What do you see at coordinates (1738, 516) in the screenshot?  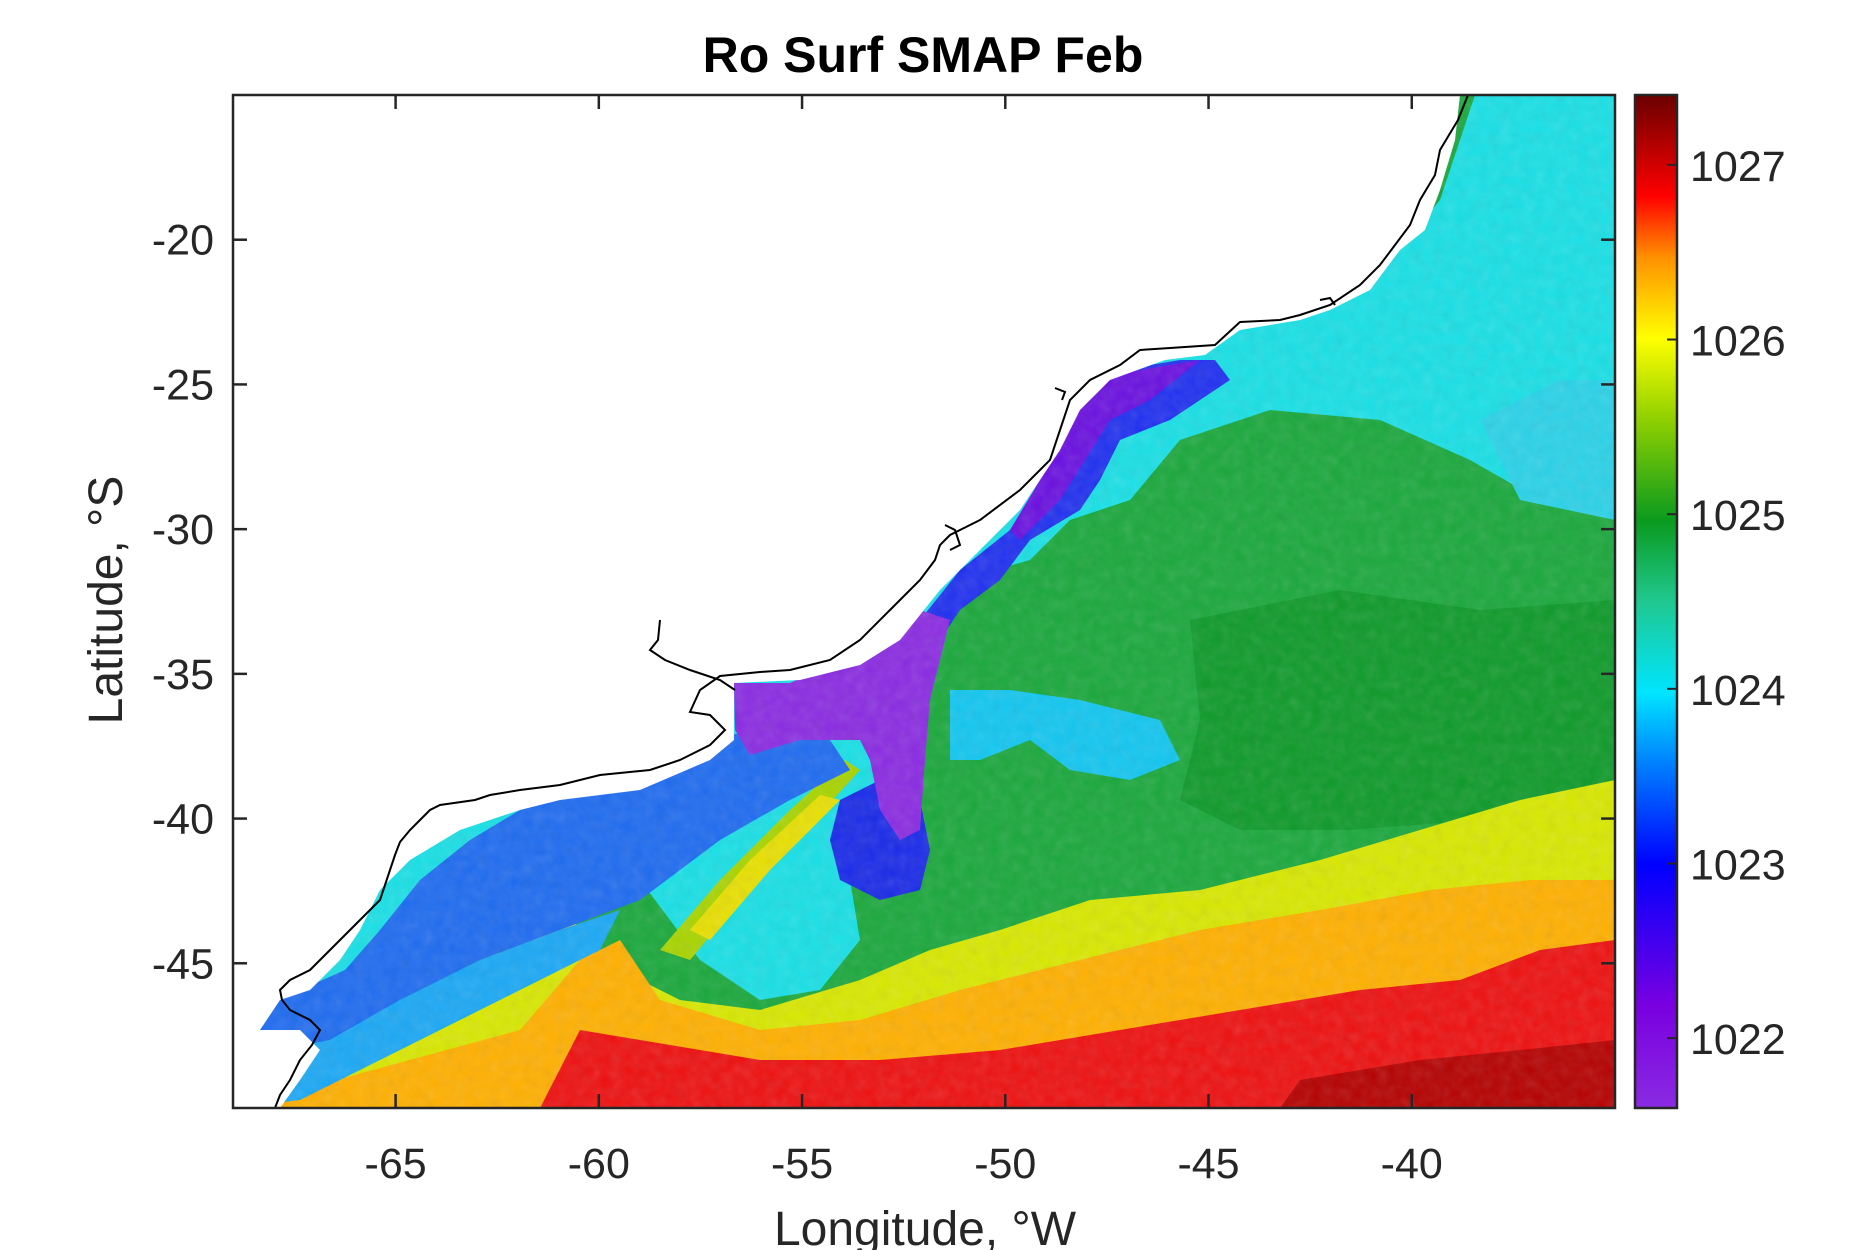 I see `colorbar-tick-label: 1025` at bounding box center [1738, 516].